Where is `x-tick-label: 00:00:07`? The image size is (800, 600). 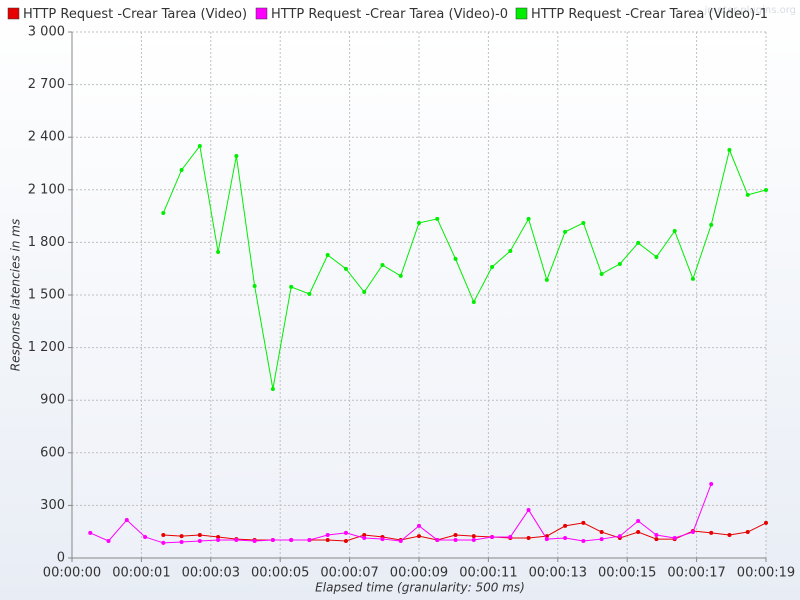 x-tick-label: 00:00:07 is located at coordinates (349, 573).